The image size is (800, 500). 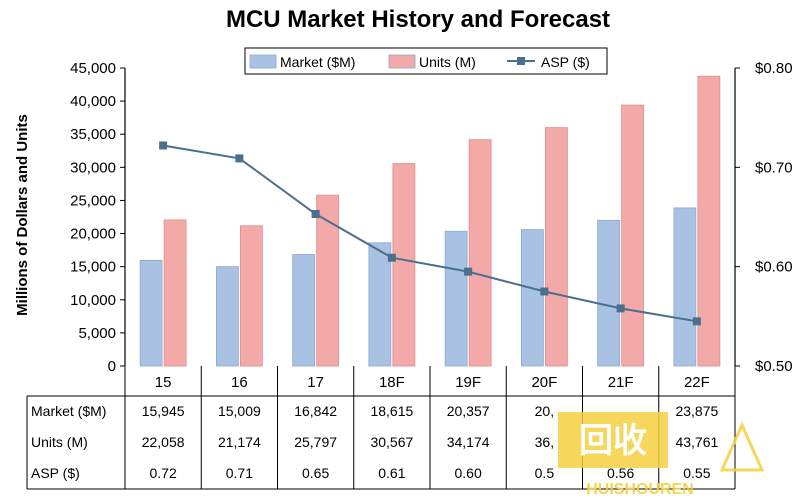 What do you see at coordinates (391, 411) in the screenshot?
I see `table-cell: 18,615` at bounding box center [391, 411].